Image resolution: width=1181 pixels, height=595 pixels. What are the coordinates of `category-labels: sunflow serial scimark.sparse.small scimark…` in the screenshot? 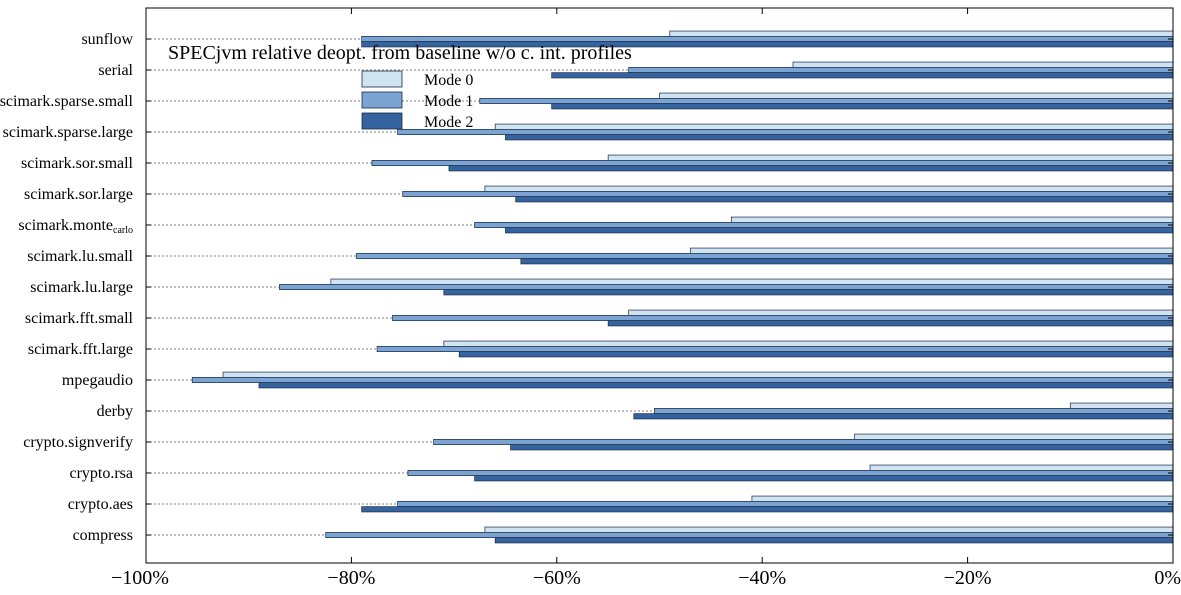 It's located at (67, 287).